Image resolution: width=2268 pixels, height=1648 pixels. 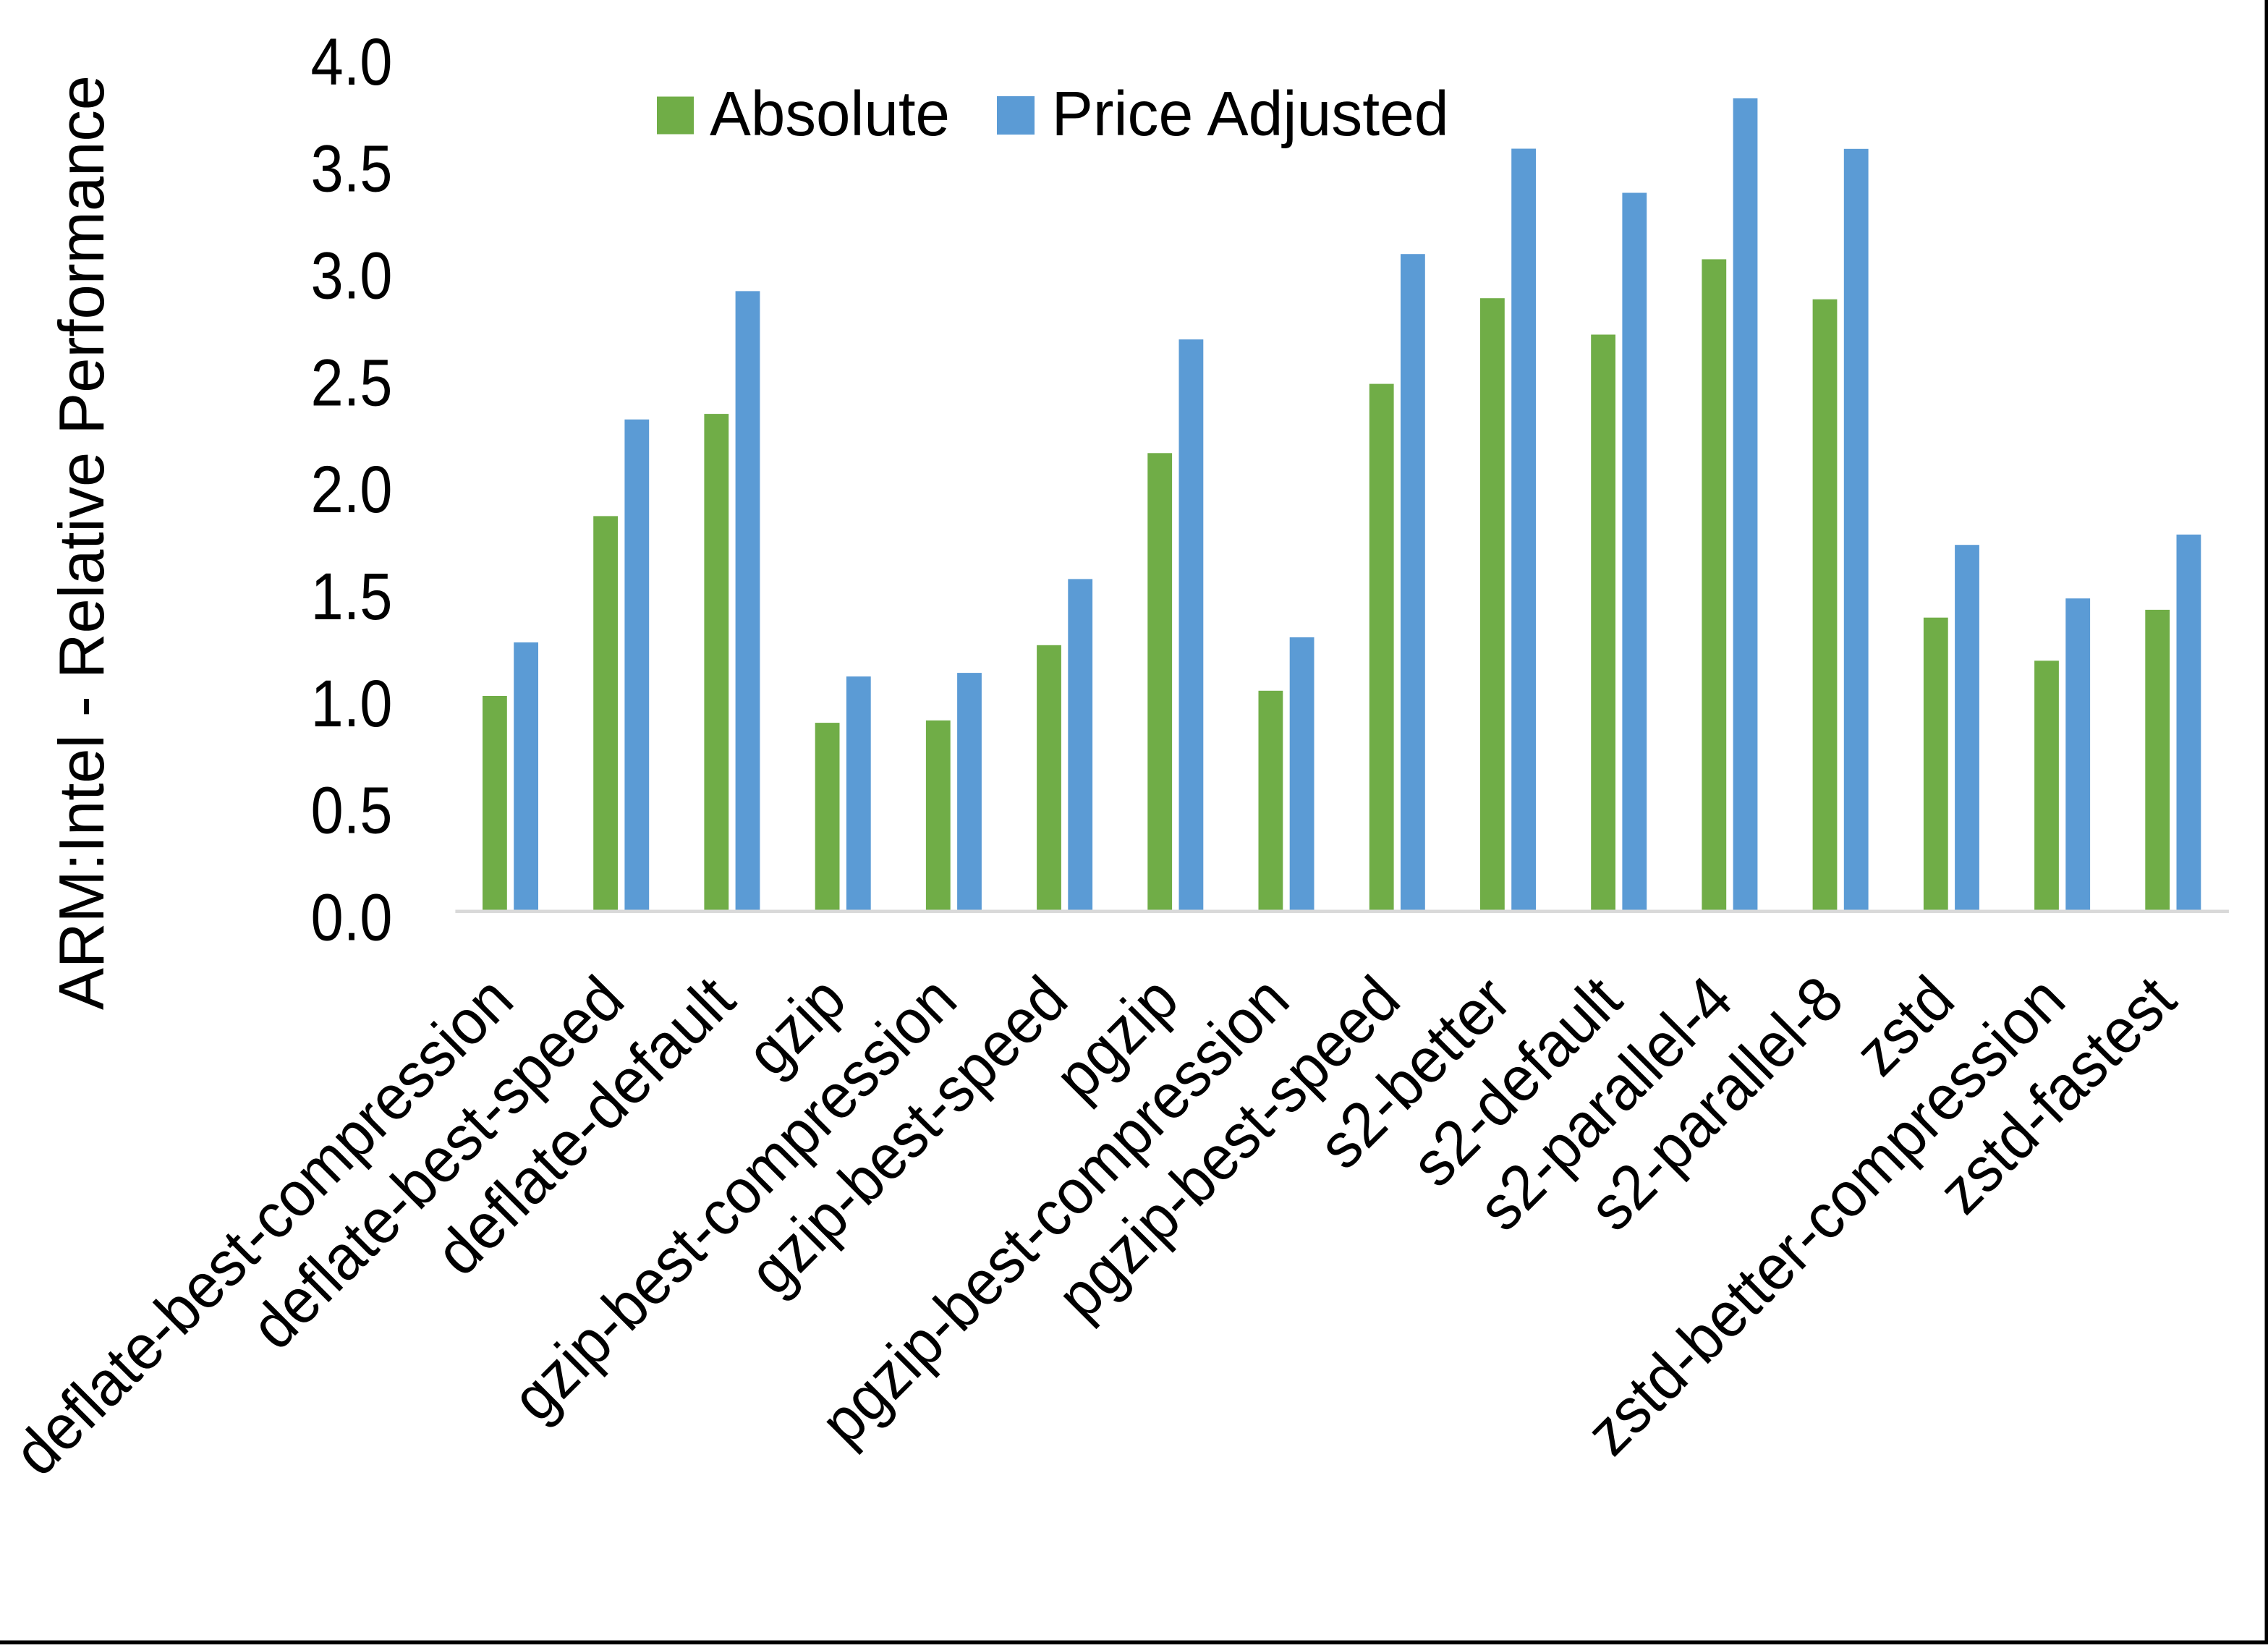 What do you see at coordinates (352, 383) in the screenshot?
I see `svg-text: 2.5` at bounding box center [352, 383].